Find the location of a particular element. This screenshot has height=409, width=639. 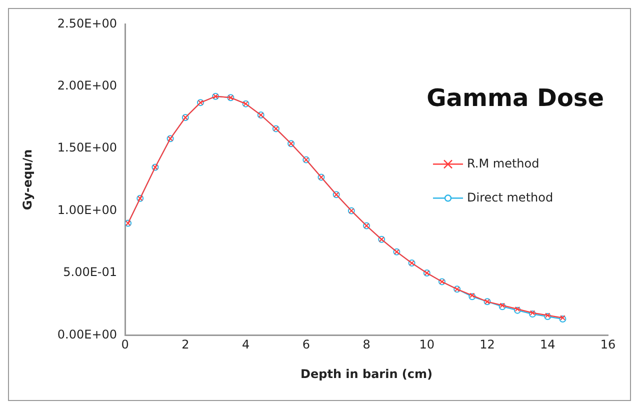

x-tick-label: 16 is located at coordinates (608, 345).